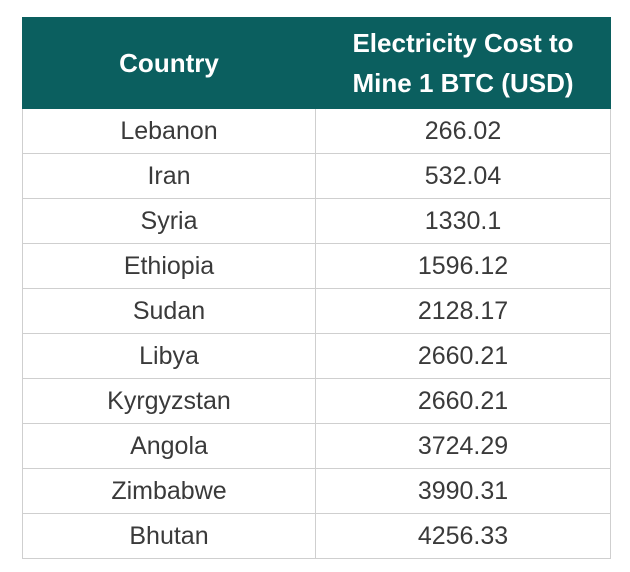  I want to click on table-row: Kyrgyzstan 2660.21, so click(316, 401).